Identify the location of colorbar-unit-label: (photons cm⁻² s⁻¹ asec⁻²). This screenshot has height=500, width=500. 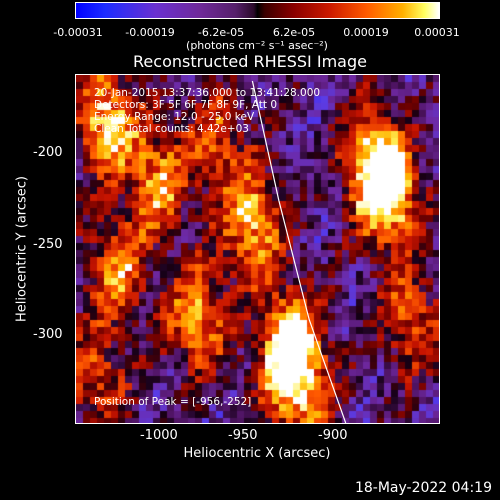
(257, 45).